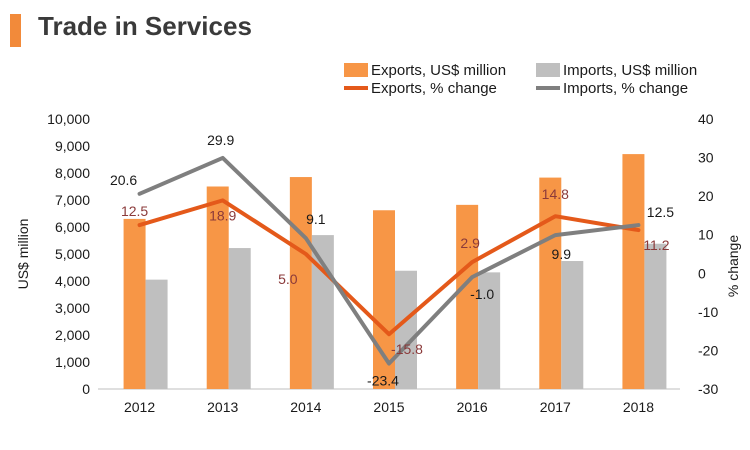 The image size is (750, 450). What do you see at coordinates (733, 266) in the screenshot?
I see `right-axis-title: % change` at bounding box center [733, 266].